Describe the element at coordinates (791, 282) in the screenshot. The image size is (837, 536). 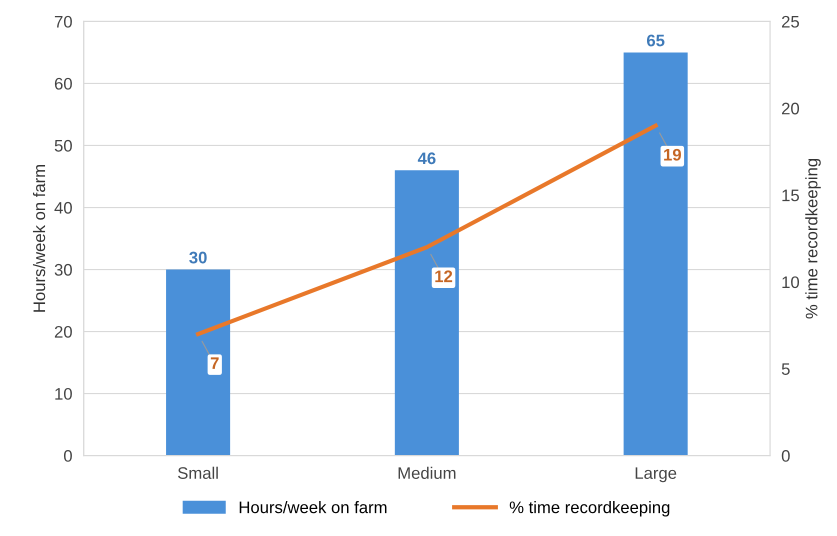
I see `y2-tick-label: 10` at that location.